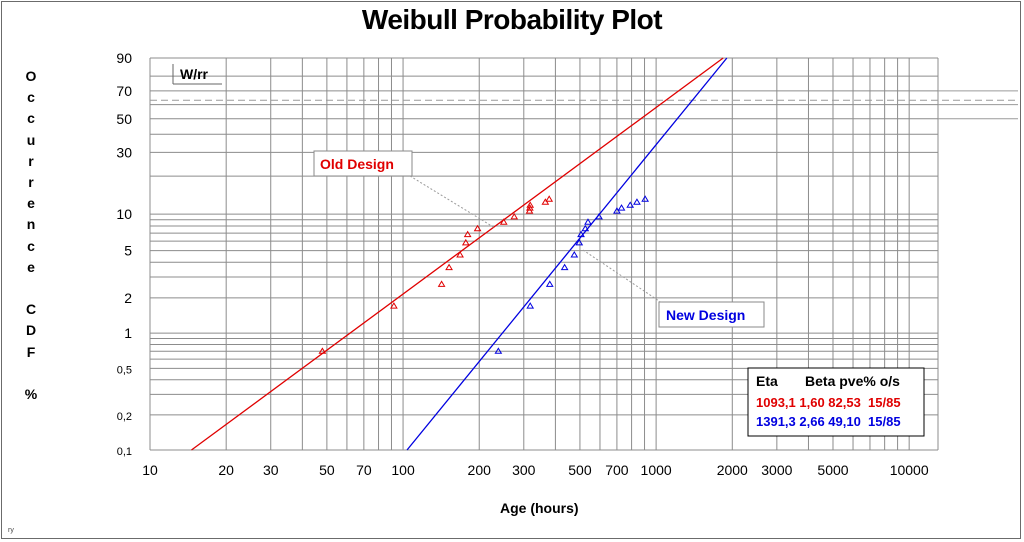 The height and width of the screenshot is (542, 1024). I want to click on y-tick-label: 0,2, so click(124, 417).